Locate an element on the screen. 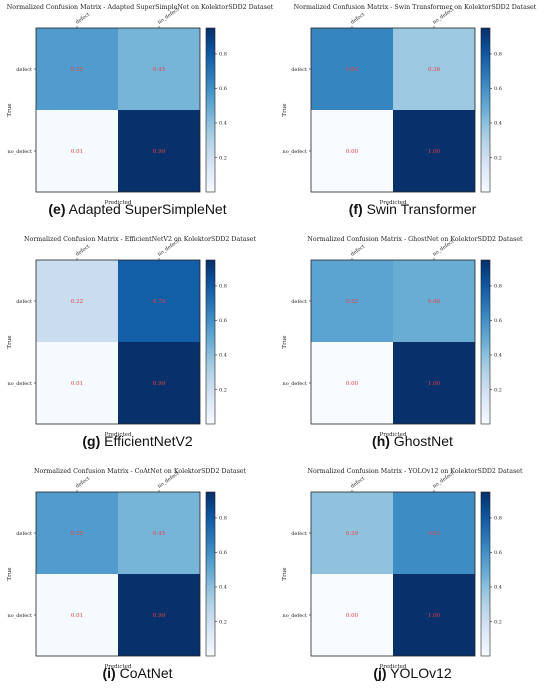 This screenshot has width=550, height=696. cell-value-label: 0.48 is located at coordinates (434, 302).